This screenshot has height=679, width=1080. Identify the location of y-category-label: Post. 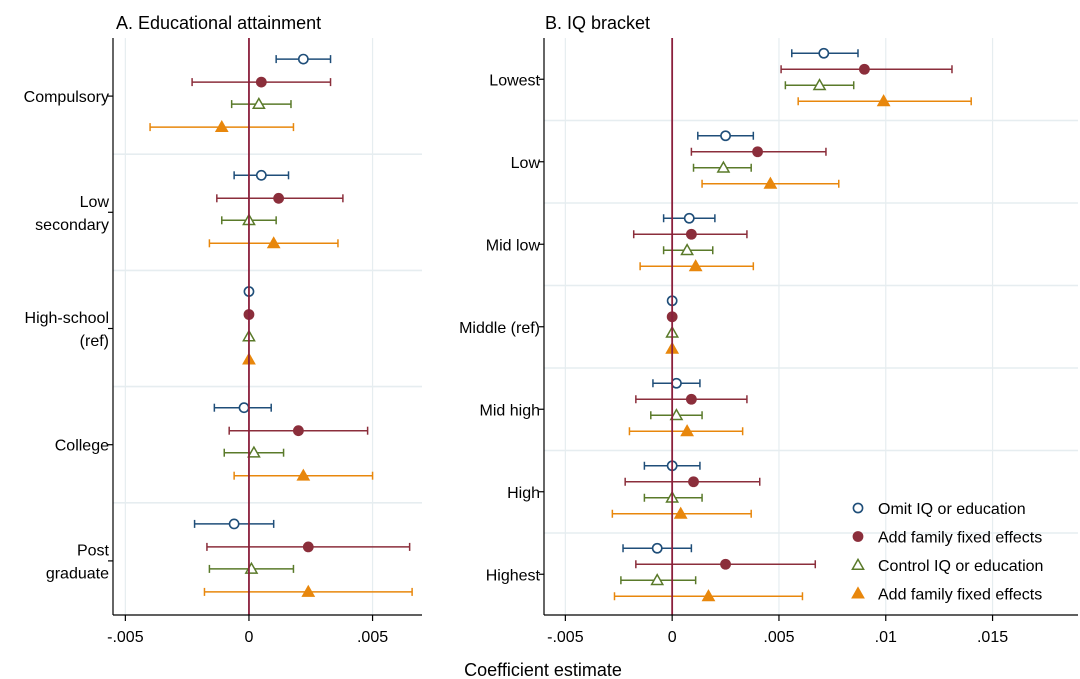
(93, 550).